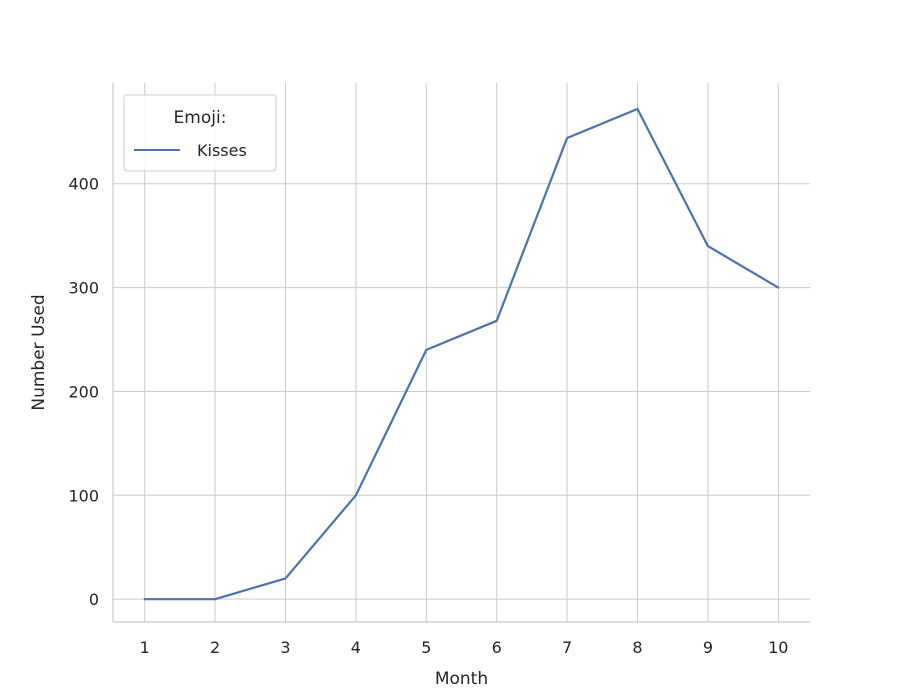 The width and height of the screenshot is (900, 700). Describe the element at coordinates (567, 647) in the screenshot. I see `x-tick-label: 7` at that location.